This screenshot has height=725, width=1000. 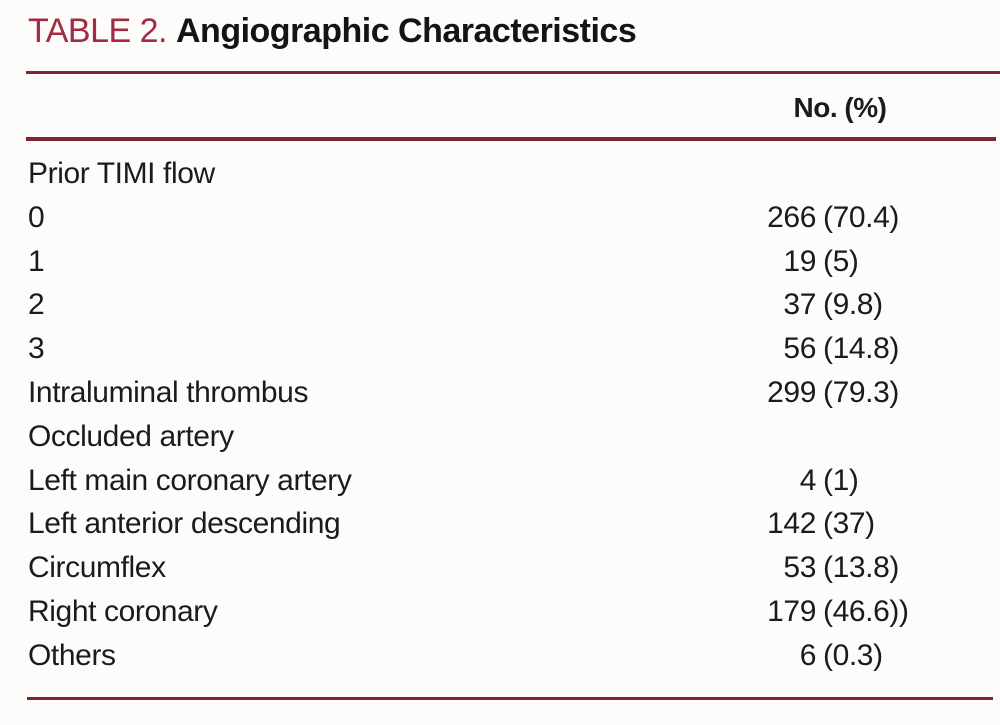 I want to click on table-row: Left main coronary artery 4 (1), so click(x=500, y=481).